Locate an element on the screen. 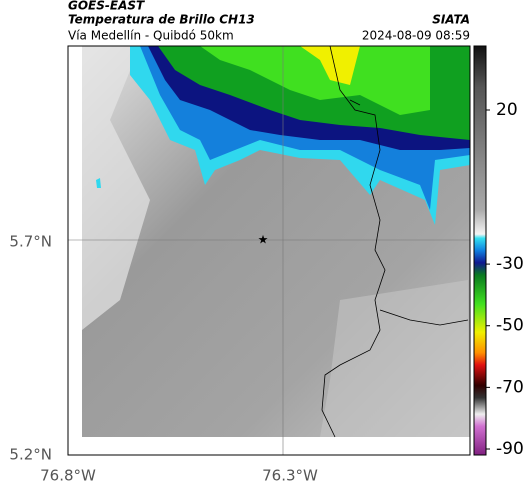 Image resolution: width=526 pixels, height=495 pixels. colorbar-ticks: 20 -30 -50 -70 -90 is located at coordinates (505, 279).